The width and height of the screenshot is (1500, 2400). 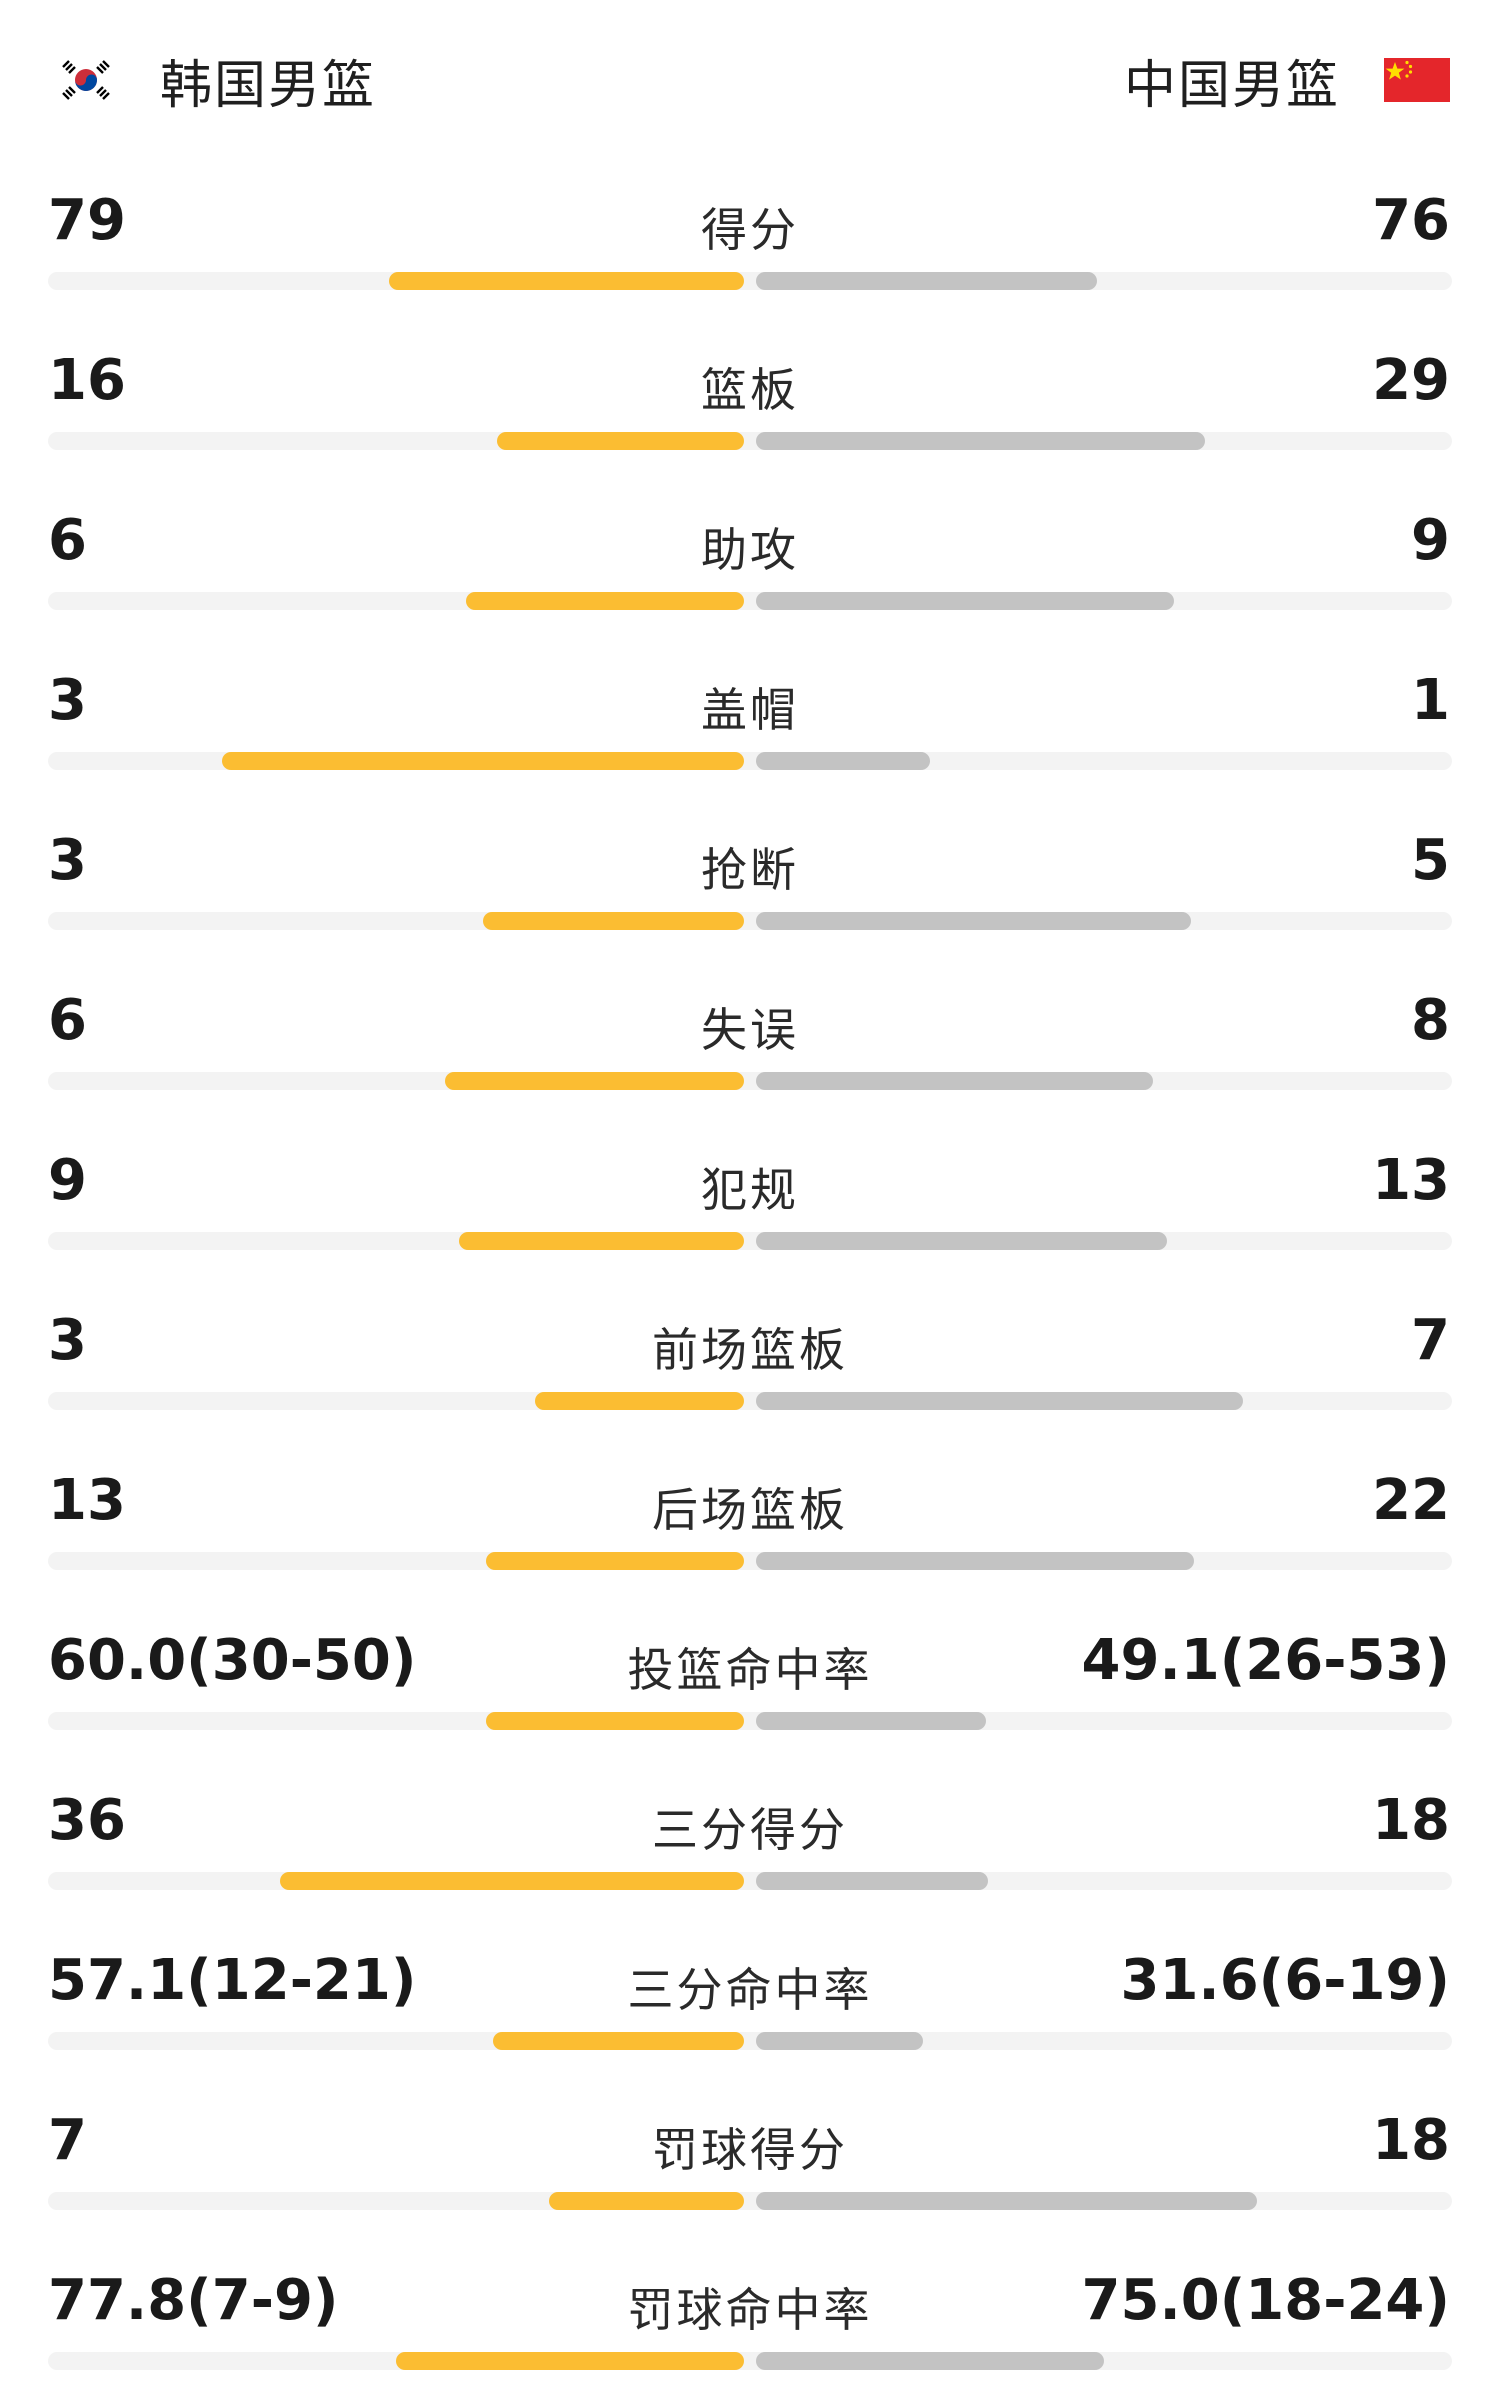 I want to click on stat-row: 7 罚球得分 18, so click(x=750, y=2160).